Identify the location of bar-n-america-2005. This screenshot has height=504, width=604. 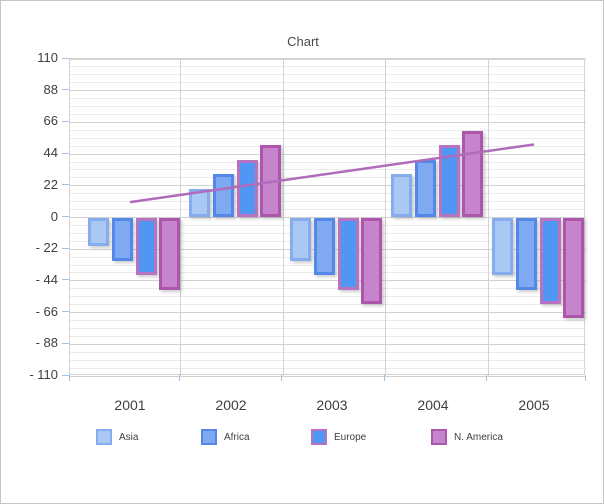
(574, 268).